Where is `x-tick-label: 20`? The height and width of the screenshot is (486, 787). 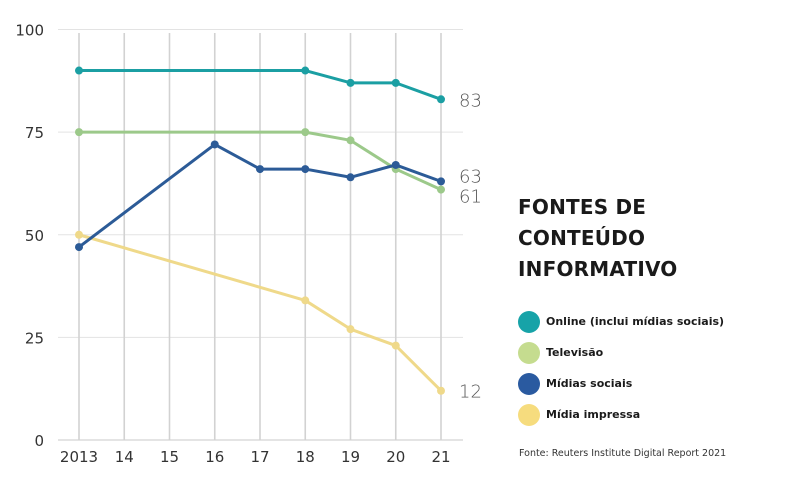
x-tick-label: 20 is located at coordinates (395, 457).